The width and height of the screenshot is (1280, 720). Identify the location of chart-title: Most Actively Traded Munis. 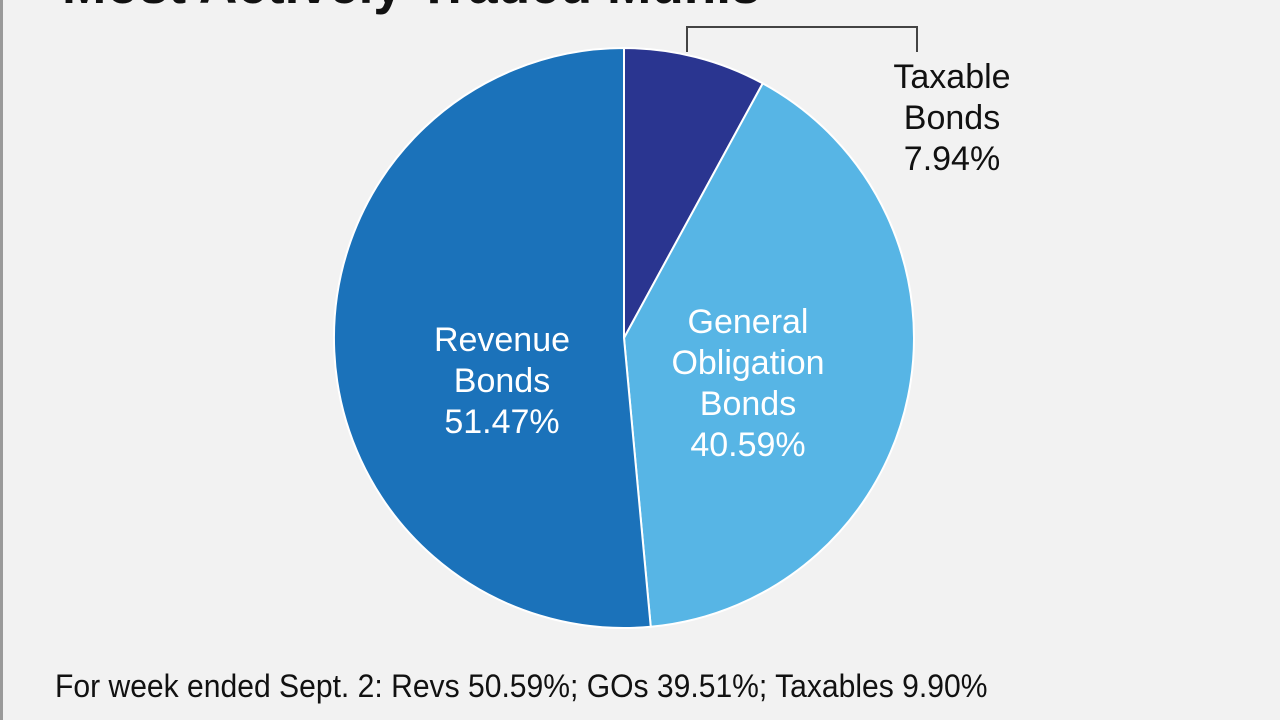
(411, 6).